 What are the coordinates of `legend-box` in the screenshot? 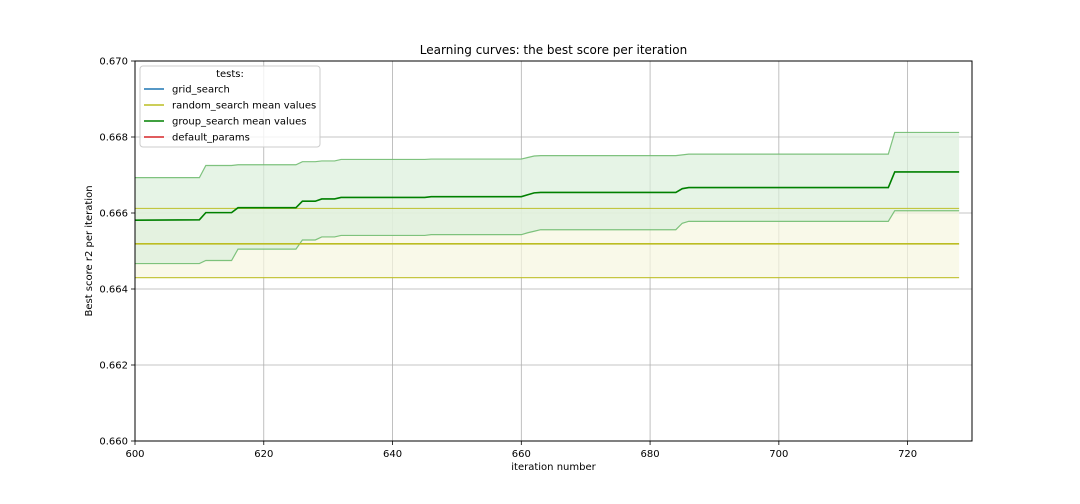 It's located at (230, 106).